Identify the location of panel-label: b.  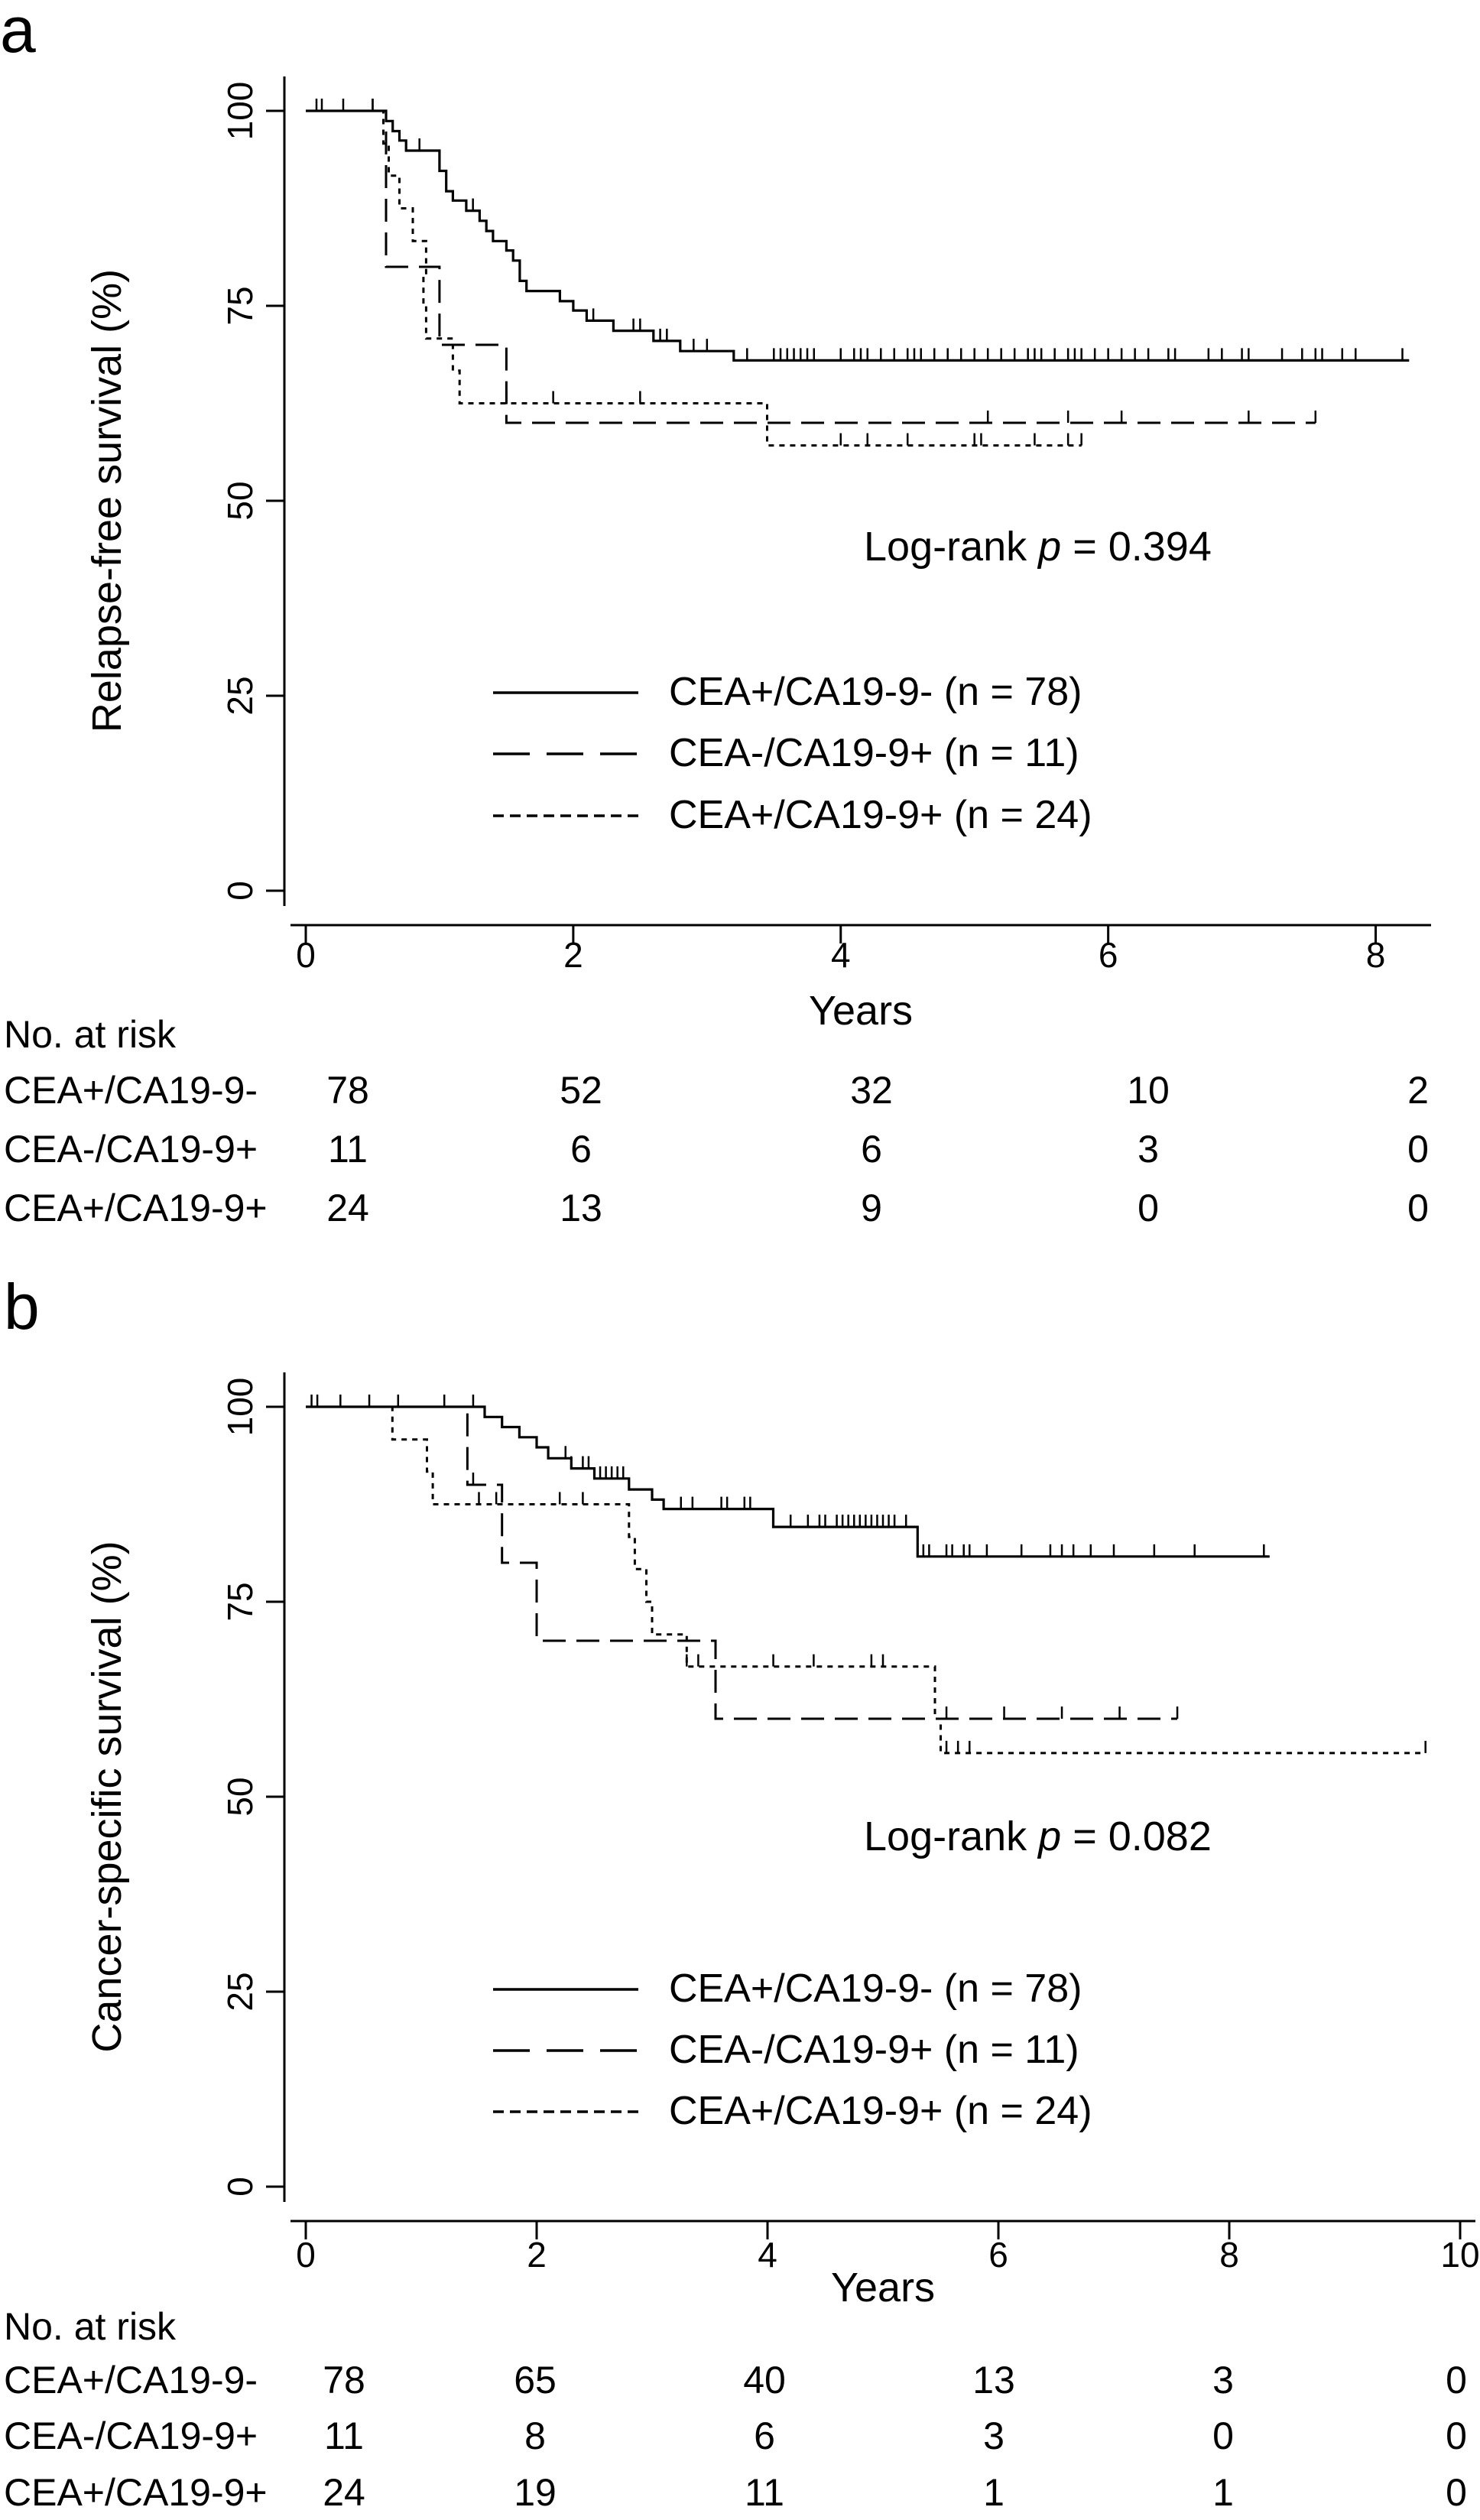
(22, 1307).